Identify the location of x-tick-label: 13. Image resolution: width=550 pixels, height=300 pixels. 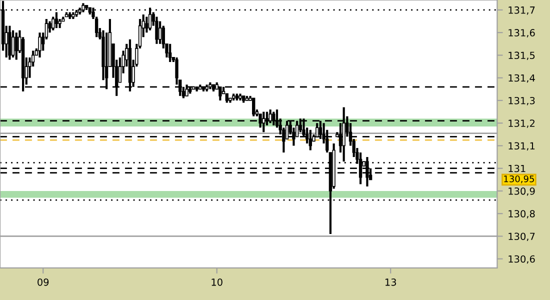
(390, 282).